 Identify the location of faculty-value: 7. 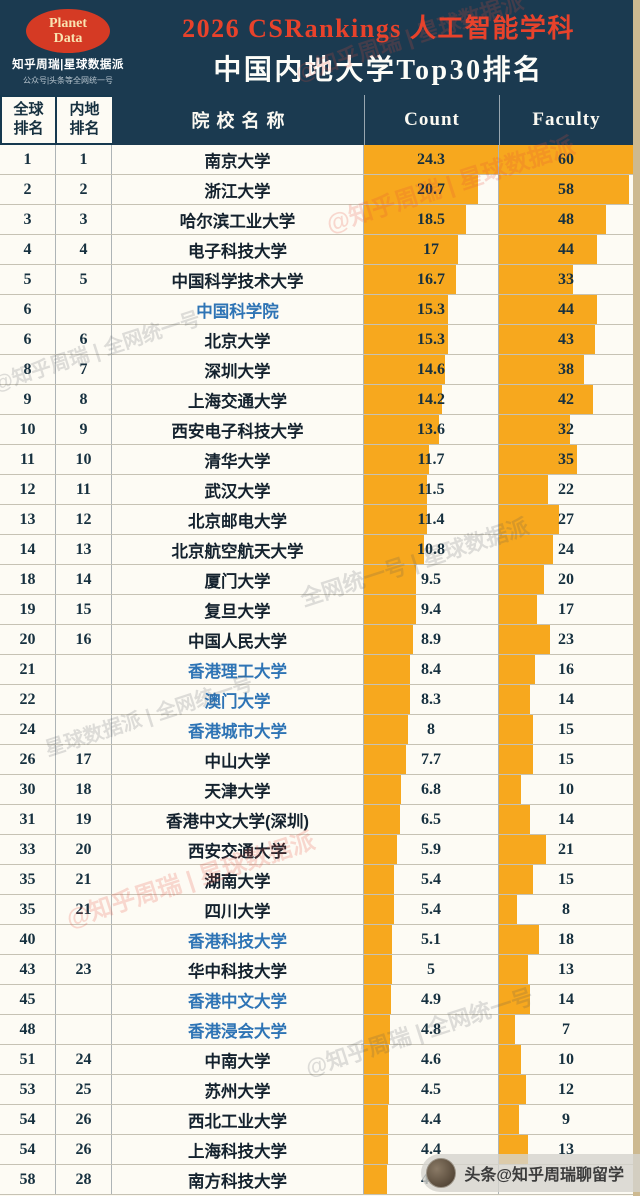
(566, 1029).